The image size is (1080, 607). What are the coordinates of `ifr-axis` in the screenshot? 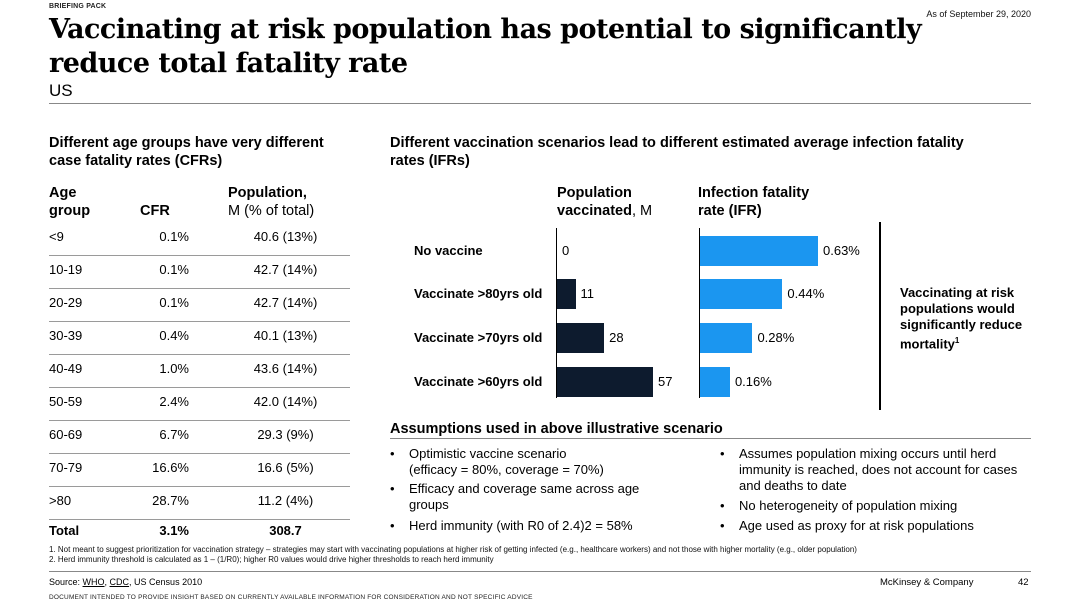 It's located at (699, 313).